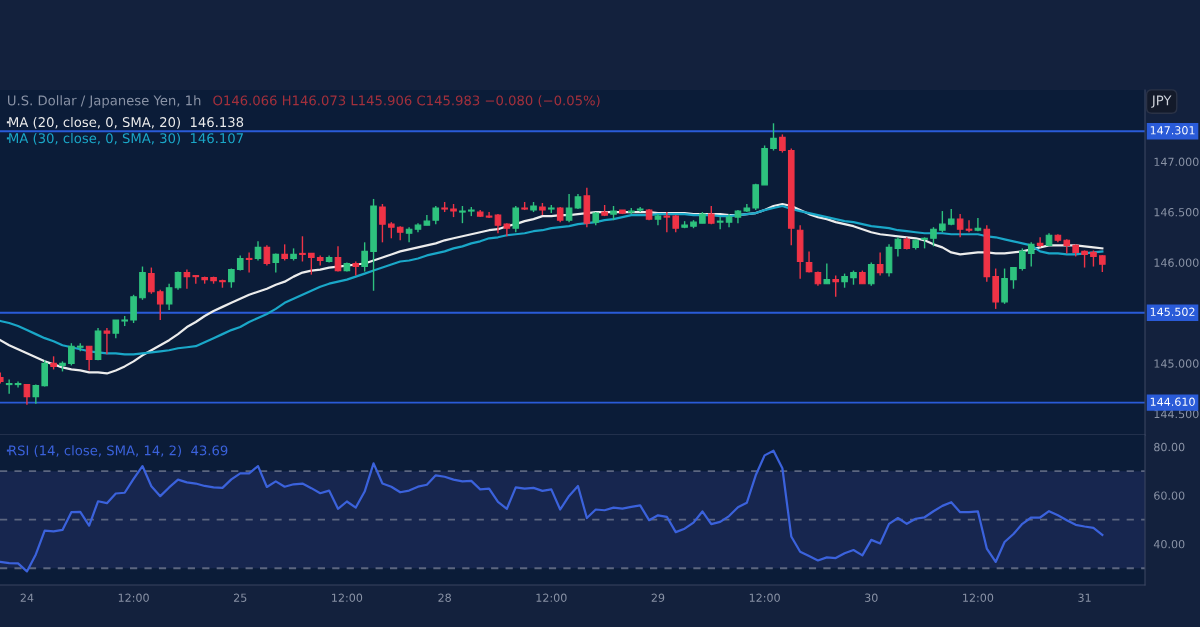  I want to click on chart-subtitle: O146.066 H146.073 L145.906 C145.983 −0.080 (−0.05%), so click(406, 101).